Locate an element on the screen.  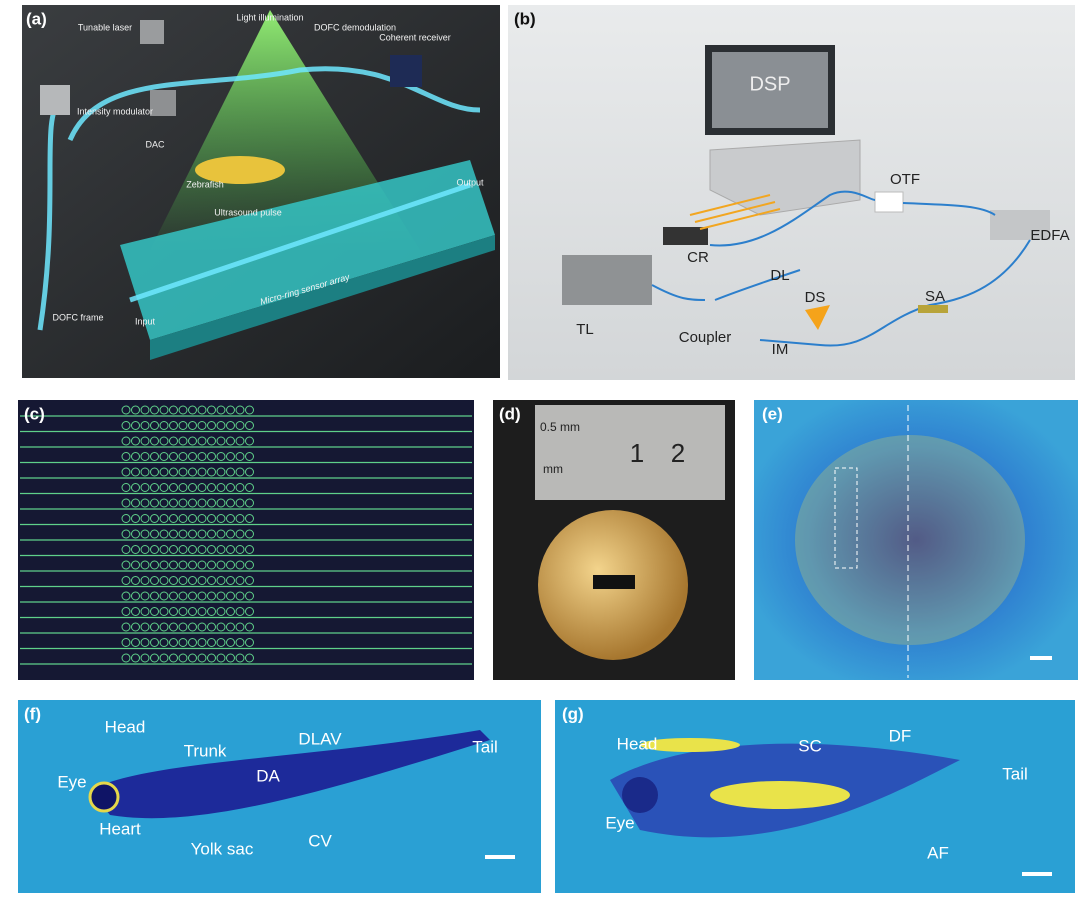
sensor-chip is located at coordinates (614, 582).